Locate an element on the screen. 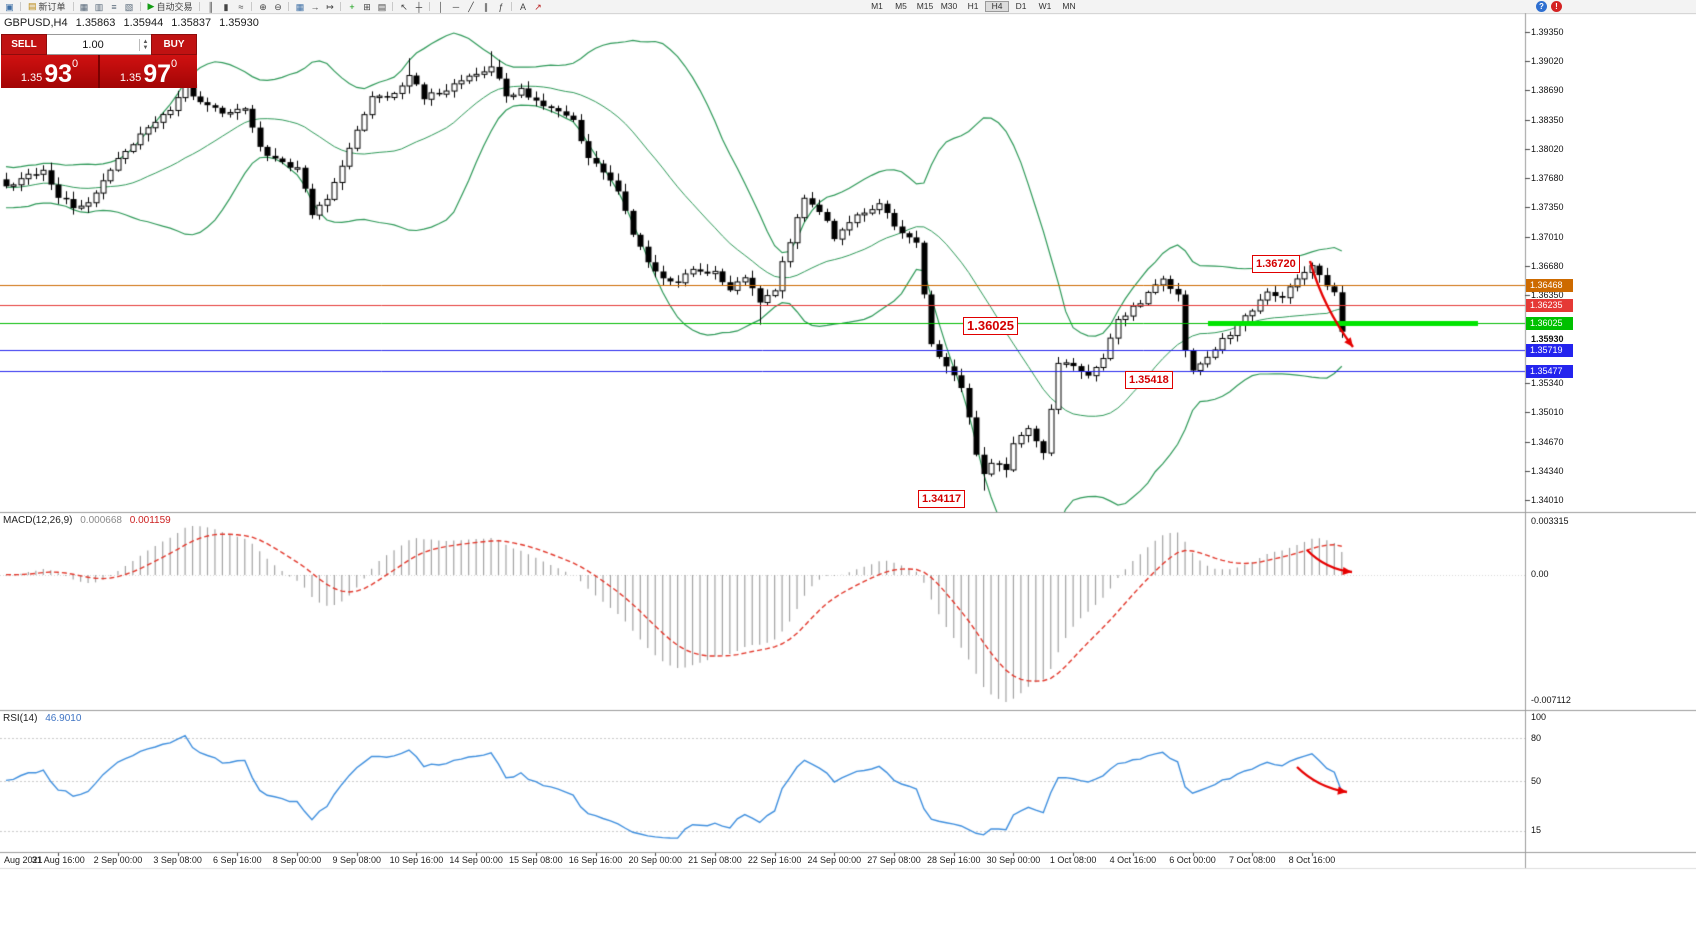 The height and width of the screenshot is (934, 1696). volume-input: 1.00 ▲ ▼ is located at coordinates (99, 44).